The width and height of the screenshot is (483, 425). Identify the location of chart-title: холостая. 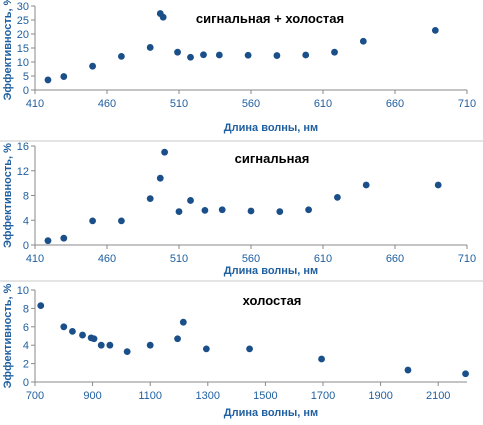
(272, 300).